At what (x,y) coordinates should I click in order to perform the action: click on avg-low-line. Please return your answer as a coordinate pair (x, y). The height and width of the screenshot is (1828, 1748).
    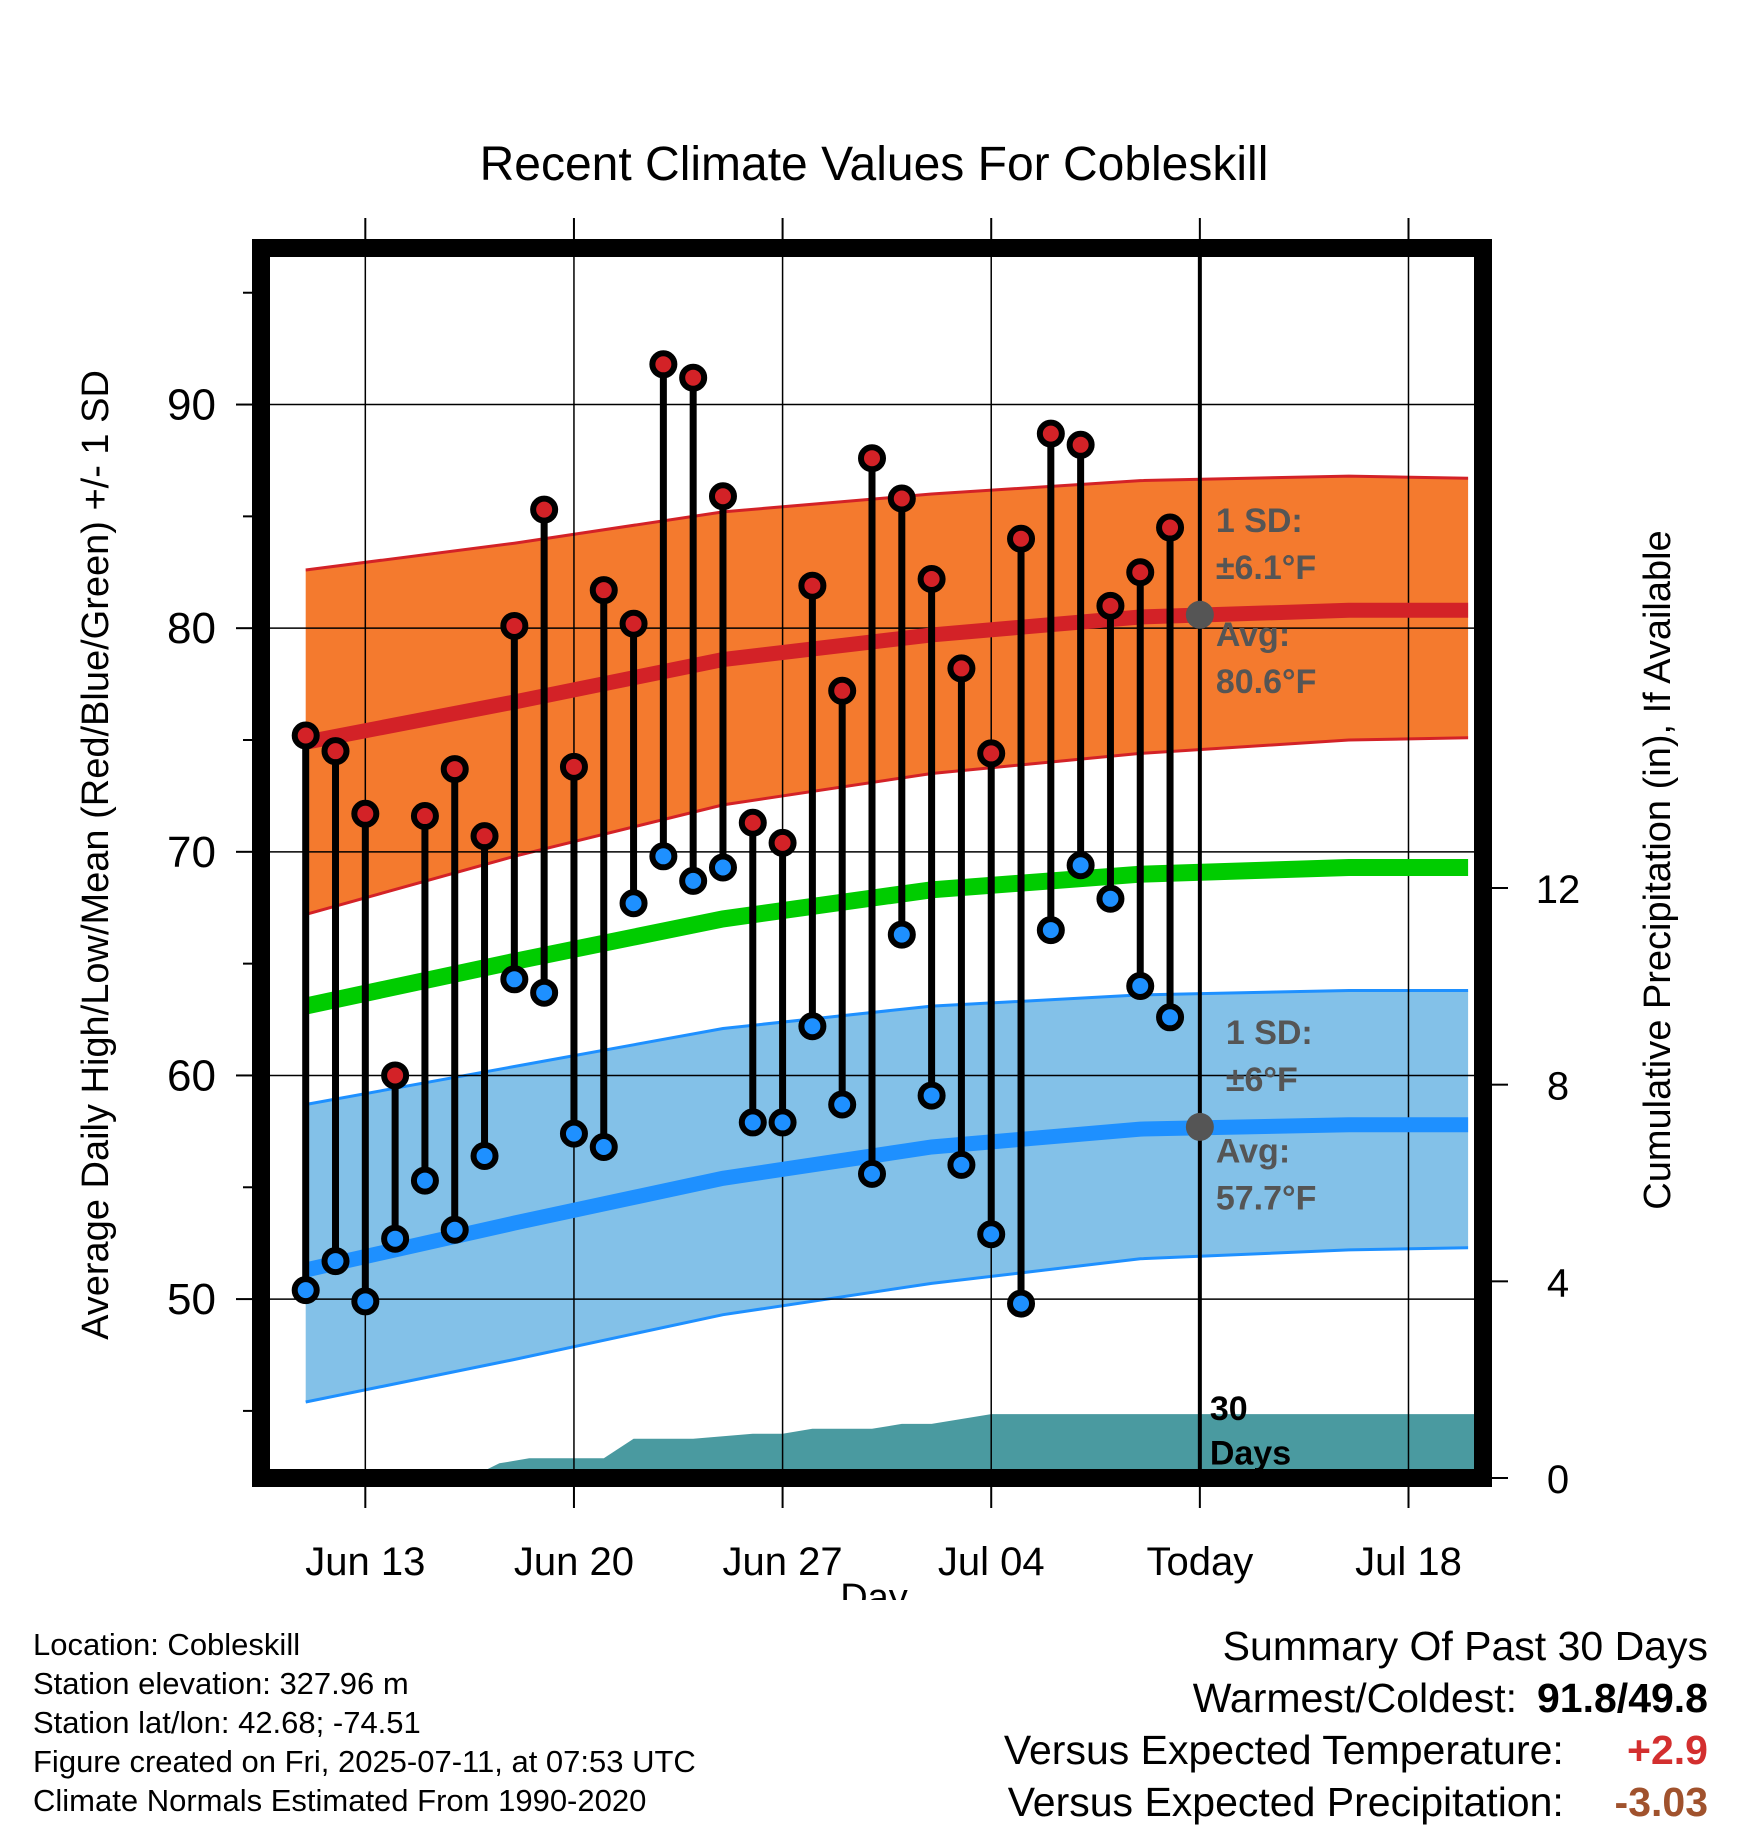
    Looking at the image, I should click on (886, 1197).